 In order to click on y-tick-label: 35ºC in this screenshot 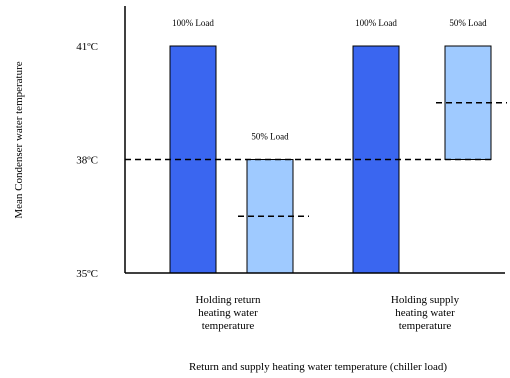, I will do `click(87, 274)`.